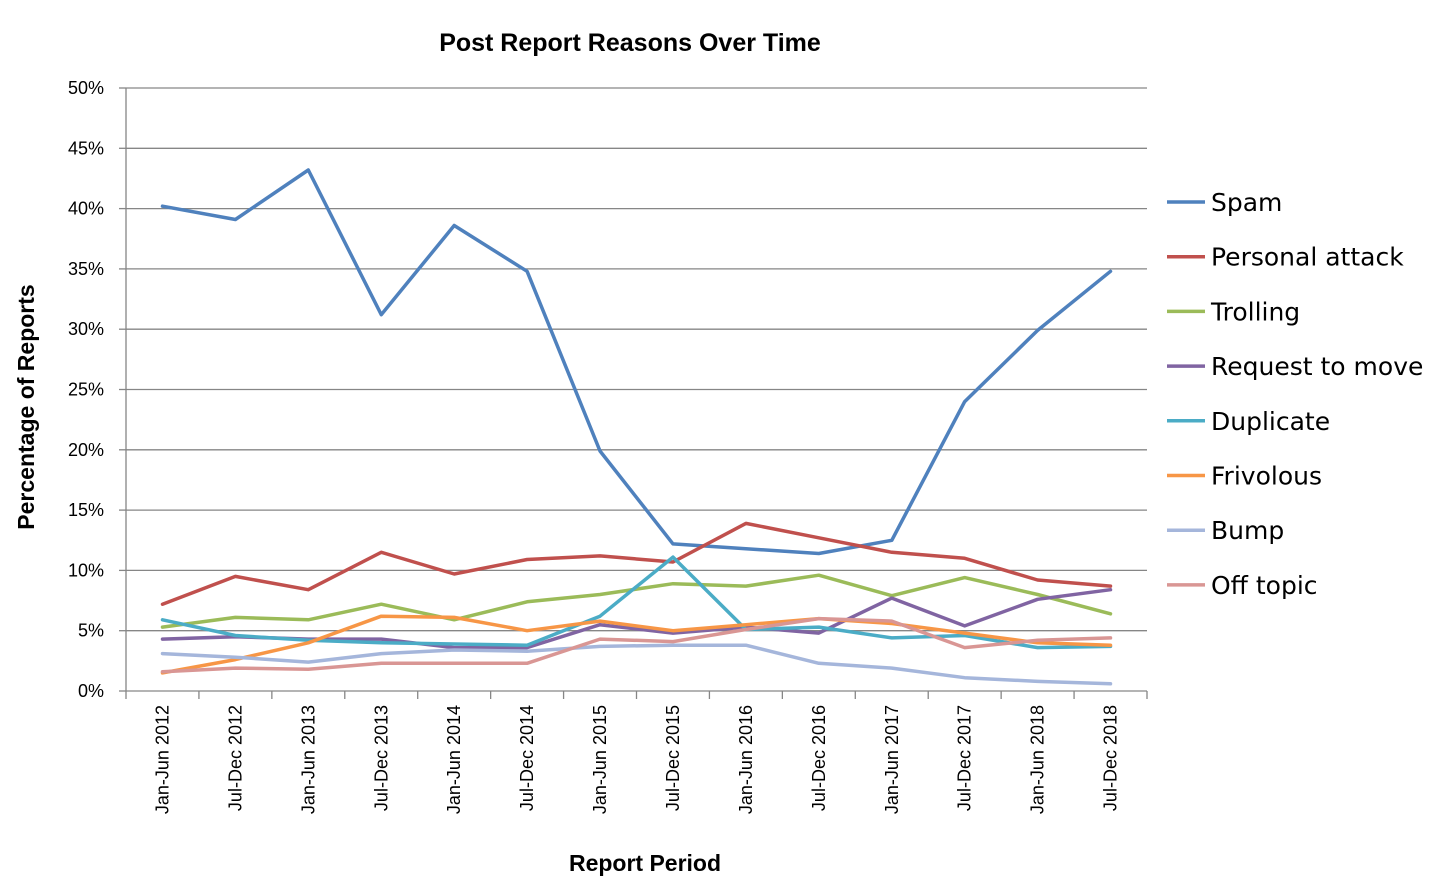 This screenshot has width=1450, height=884. I want to click on series-line-off-topic, so click(636, 645).